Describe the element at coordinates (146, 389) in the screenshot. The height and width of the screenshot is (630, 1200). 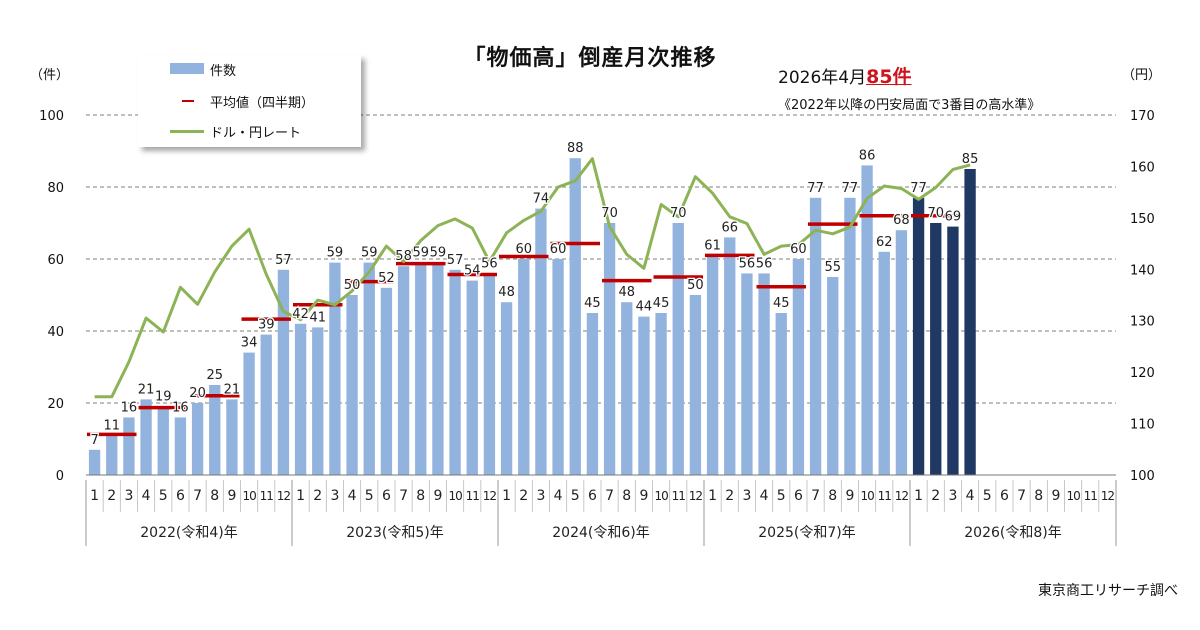
I see `data-label: 21` at that location.